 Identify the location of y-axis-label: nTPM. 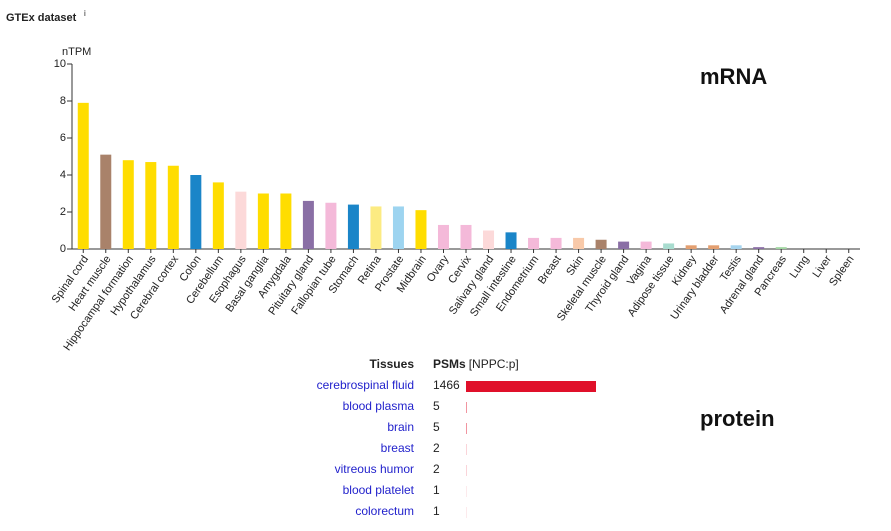
(76, 52).